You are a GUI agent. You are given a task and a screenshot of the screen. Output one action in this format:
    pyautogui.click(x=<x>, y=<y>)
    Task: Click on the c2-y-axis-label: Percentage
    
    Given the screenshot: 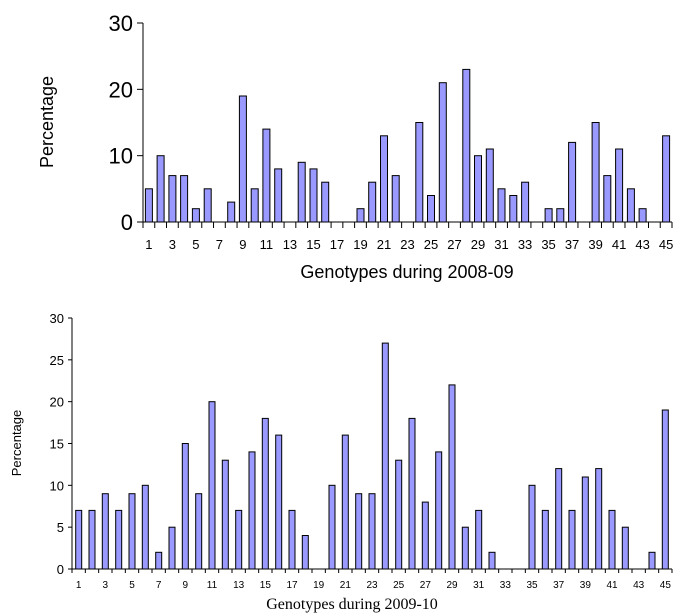 What is the action you would take?
    pyautogui.click(x=16, y=443)
    